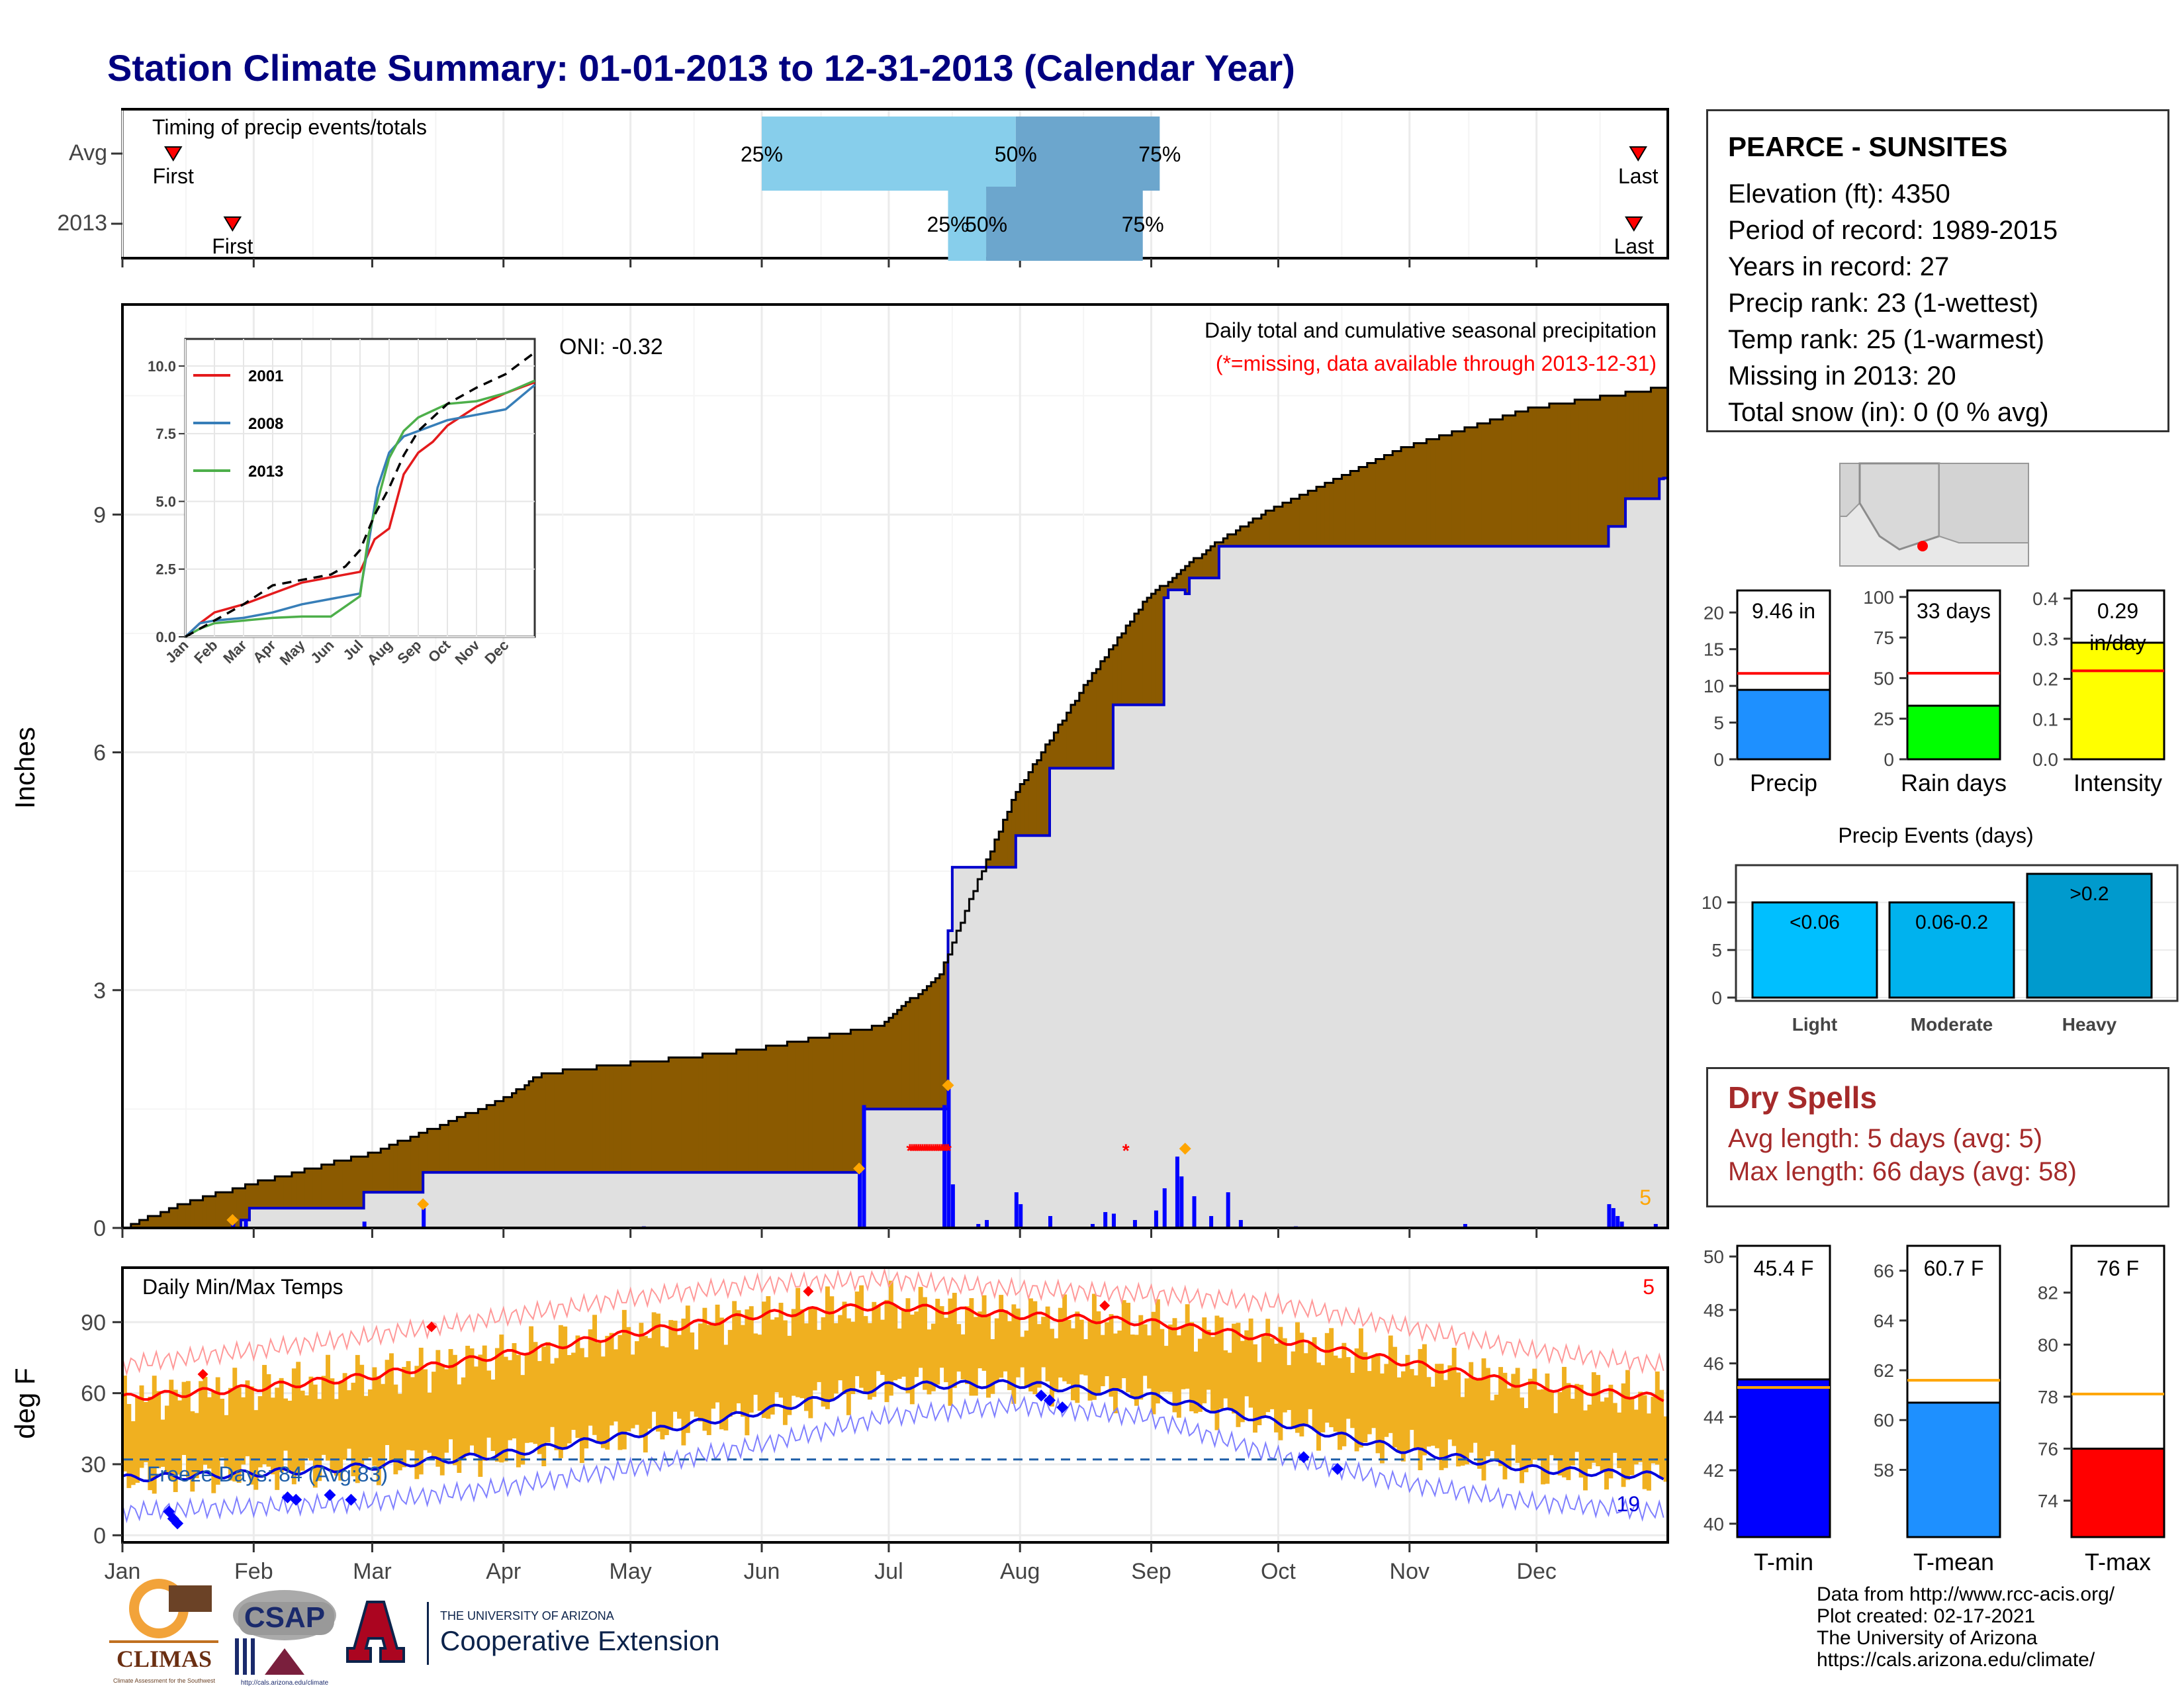 The image size is (2184, 1688). What do you see at coordinates (166, 569) in the screenshot?
I see `inset-y-tick-label: 2.5` at bounding box center [166, 569].